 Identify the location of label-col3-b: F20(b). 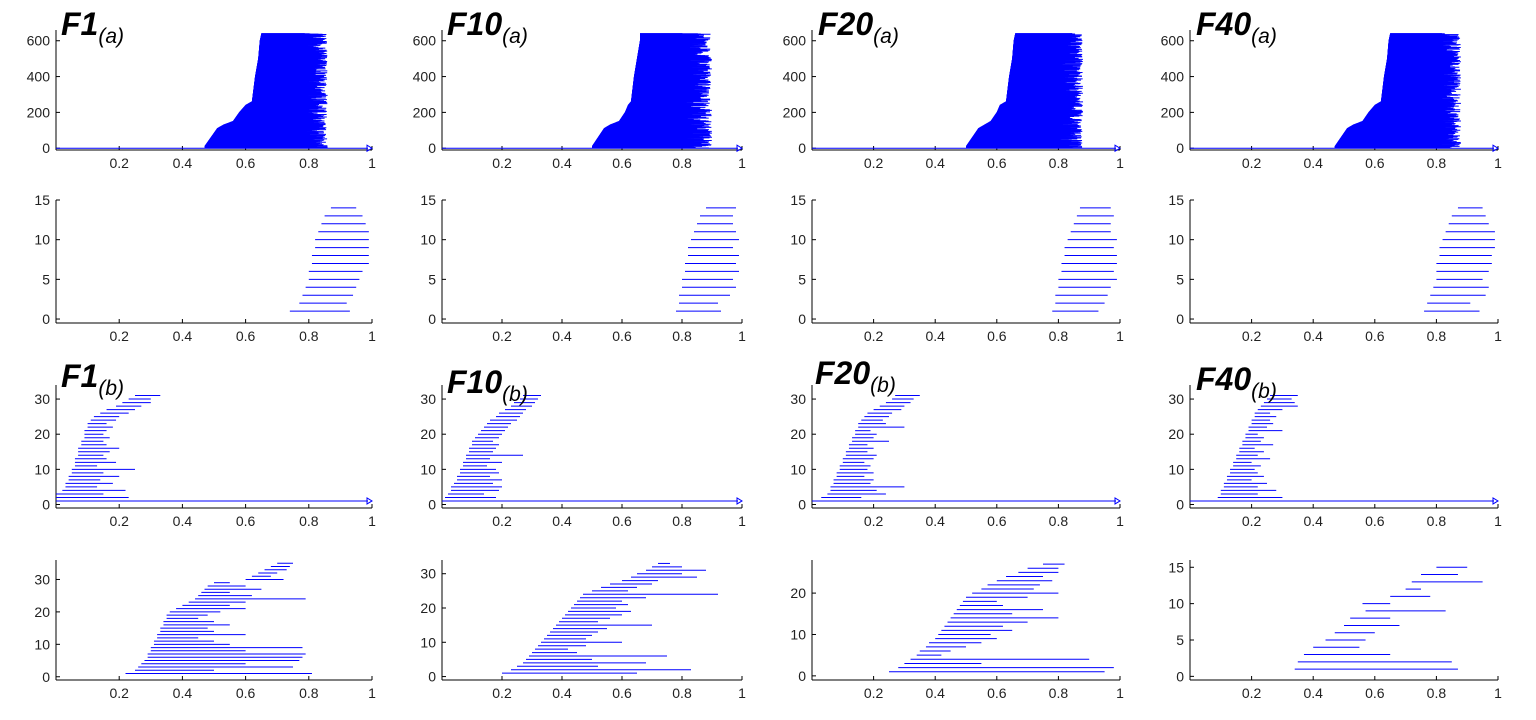
(855, 376).